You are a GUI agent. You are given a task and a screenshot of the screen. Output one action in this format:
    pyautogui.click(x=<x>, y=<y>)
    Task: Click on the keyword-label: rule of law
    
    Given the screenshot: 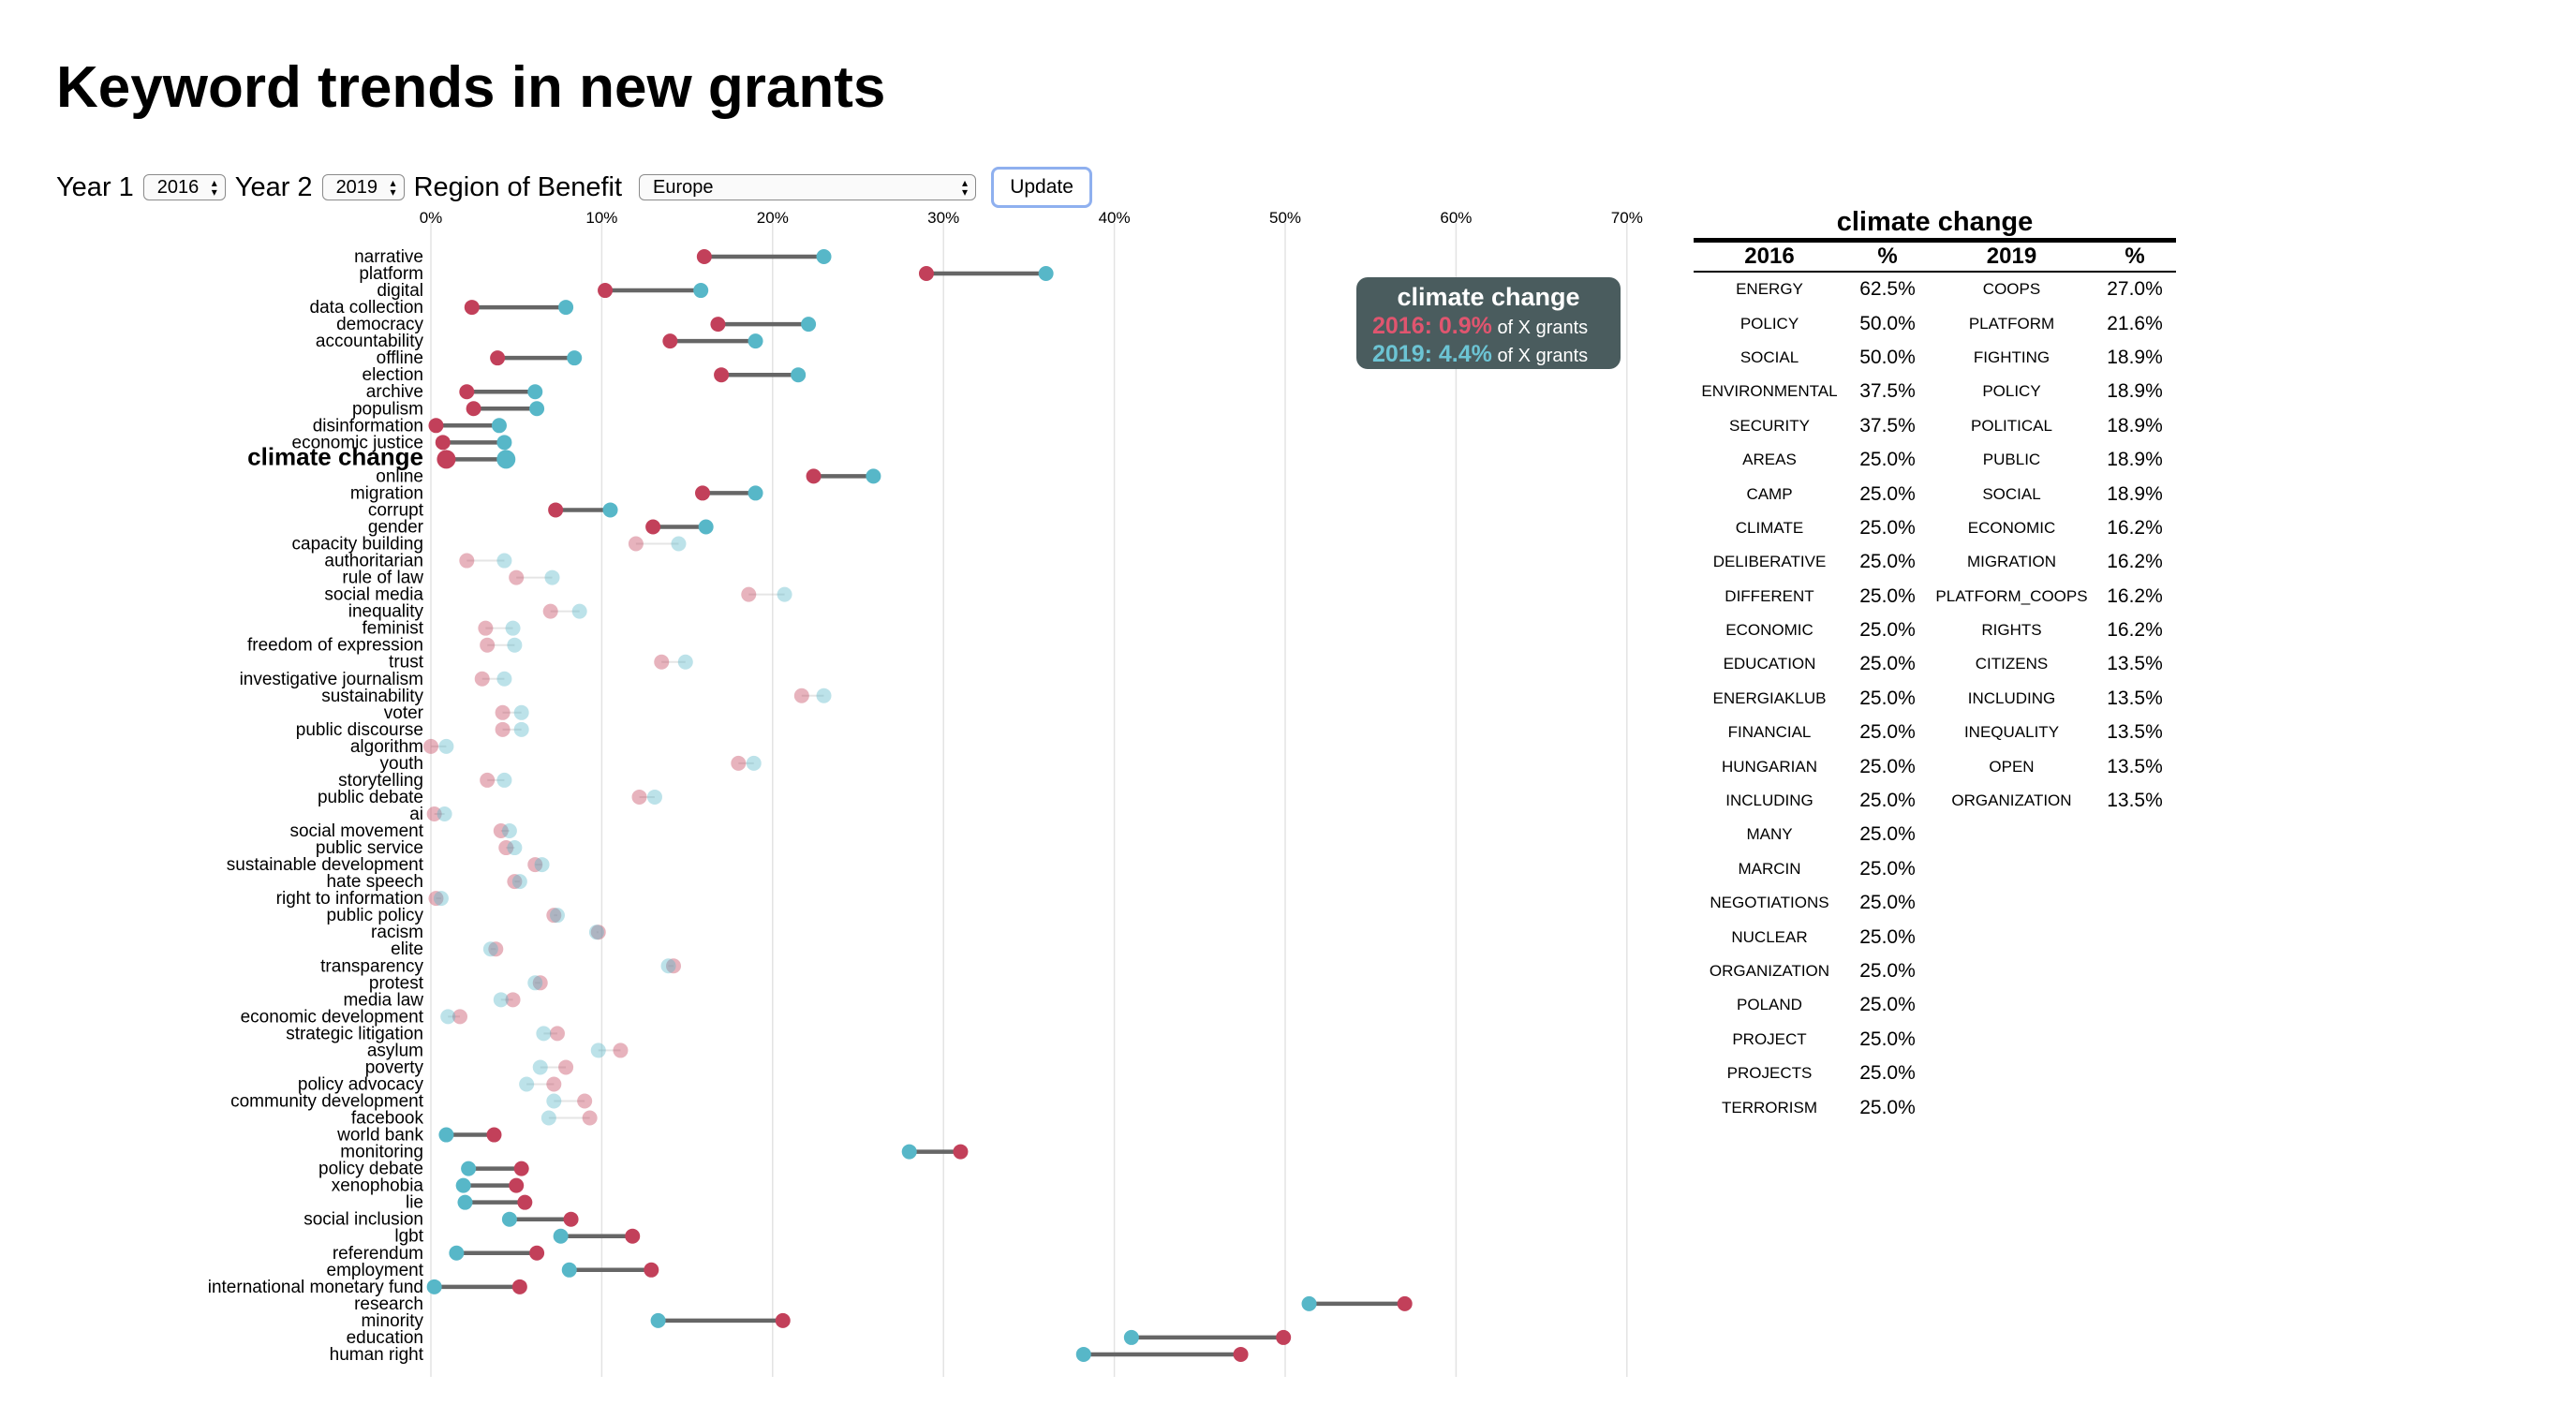 What is the action you would take?
    pyautogui.click(x=382, y=578)
    